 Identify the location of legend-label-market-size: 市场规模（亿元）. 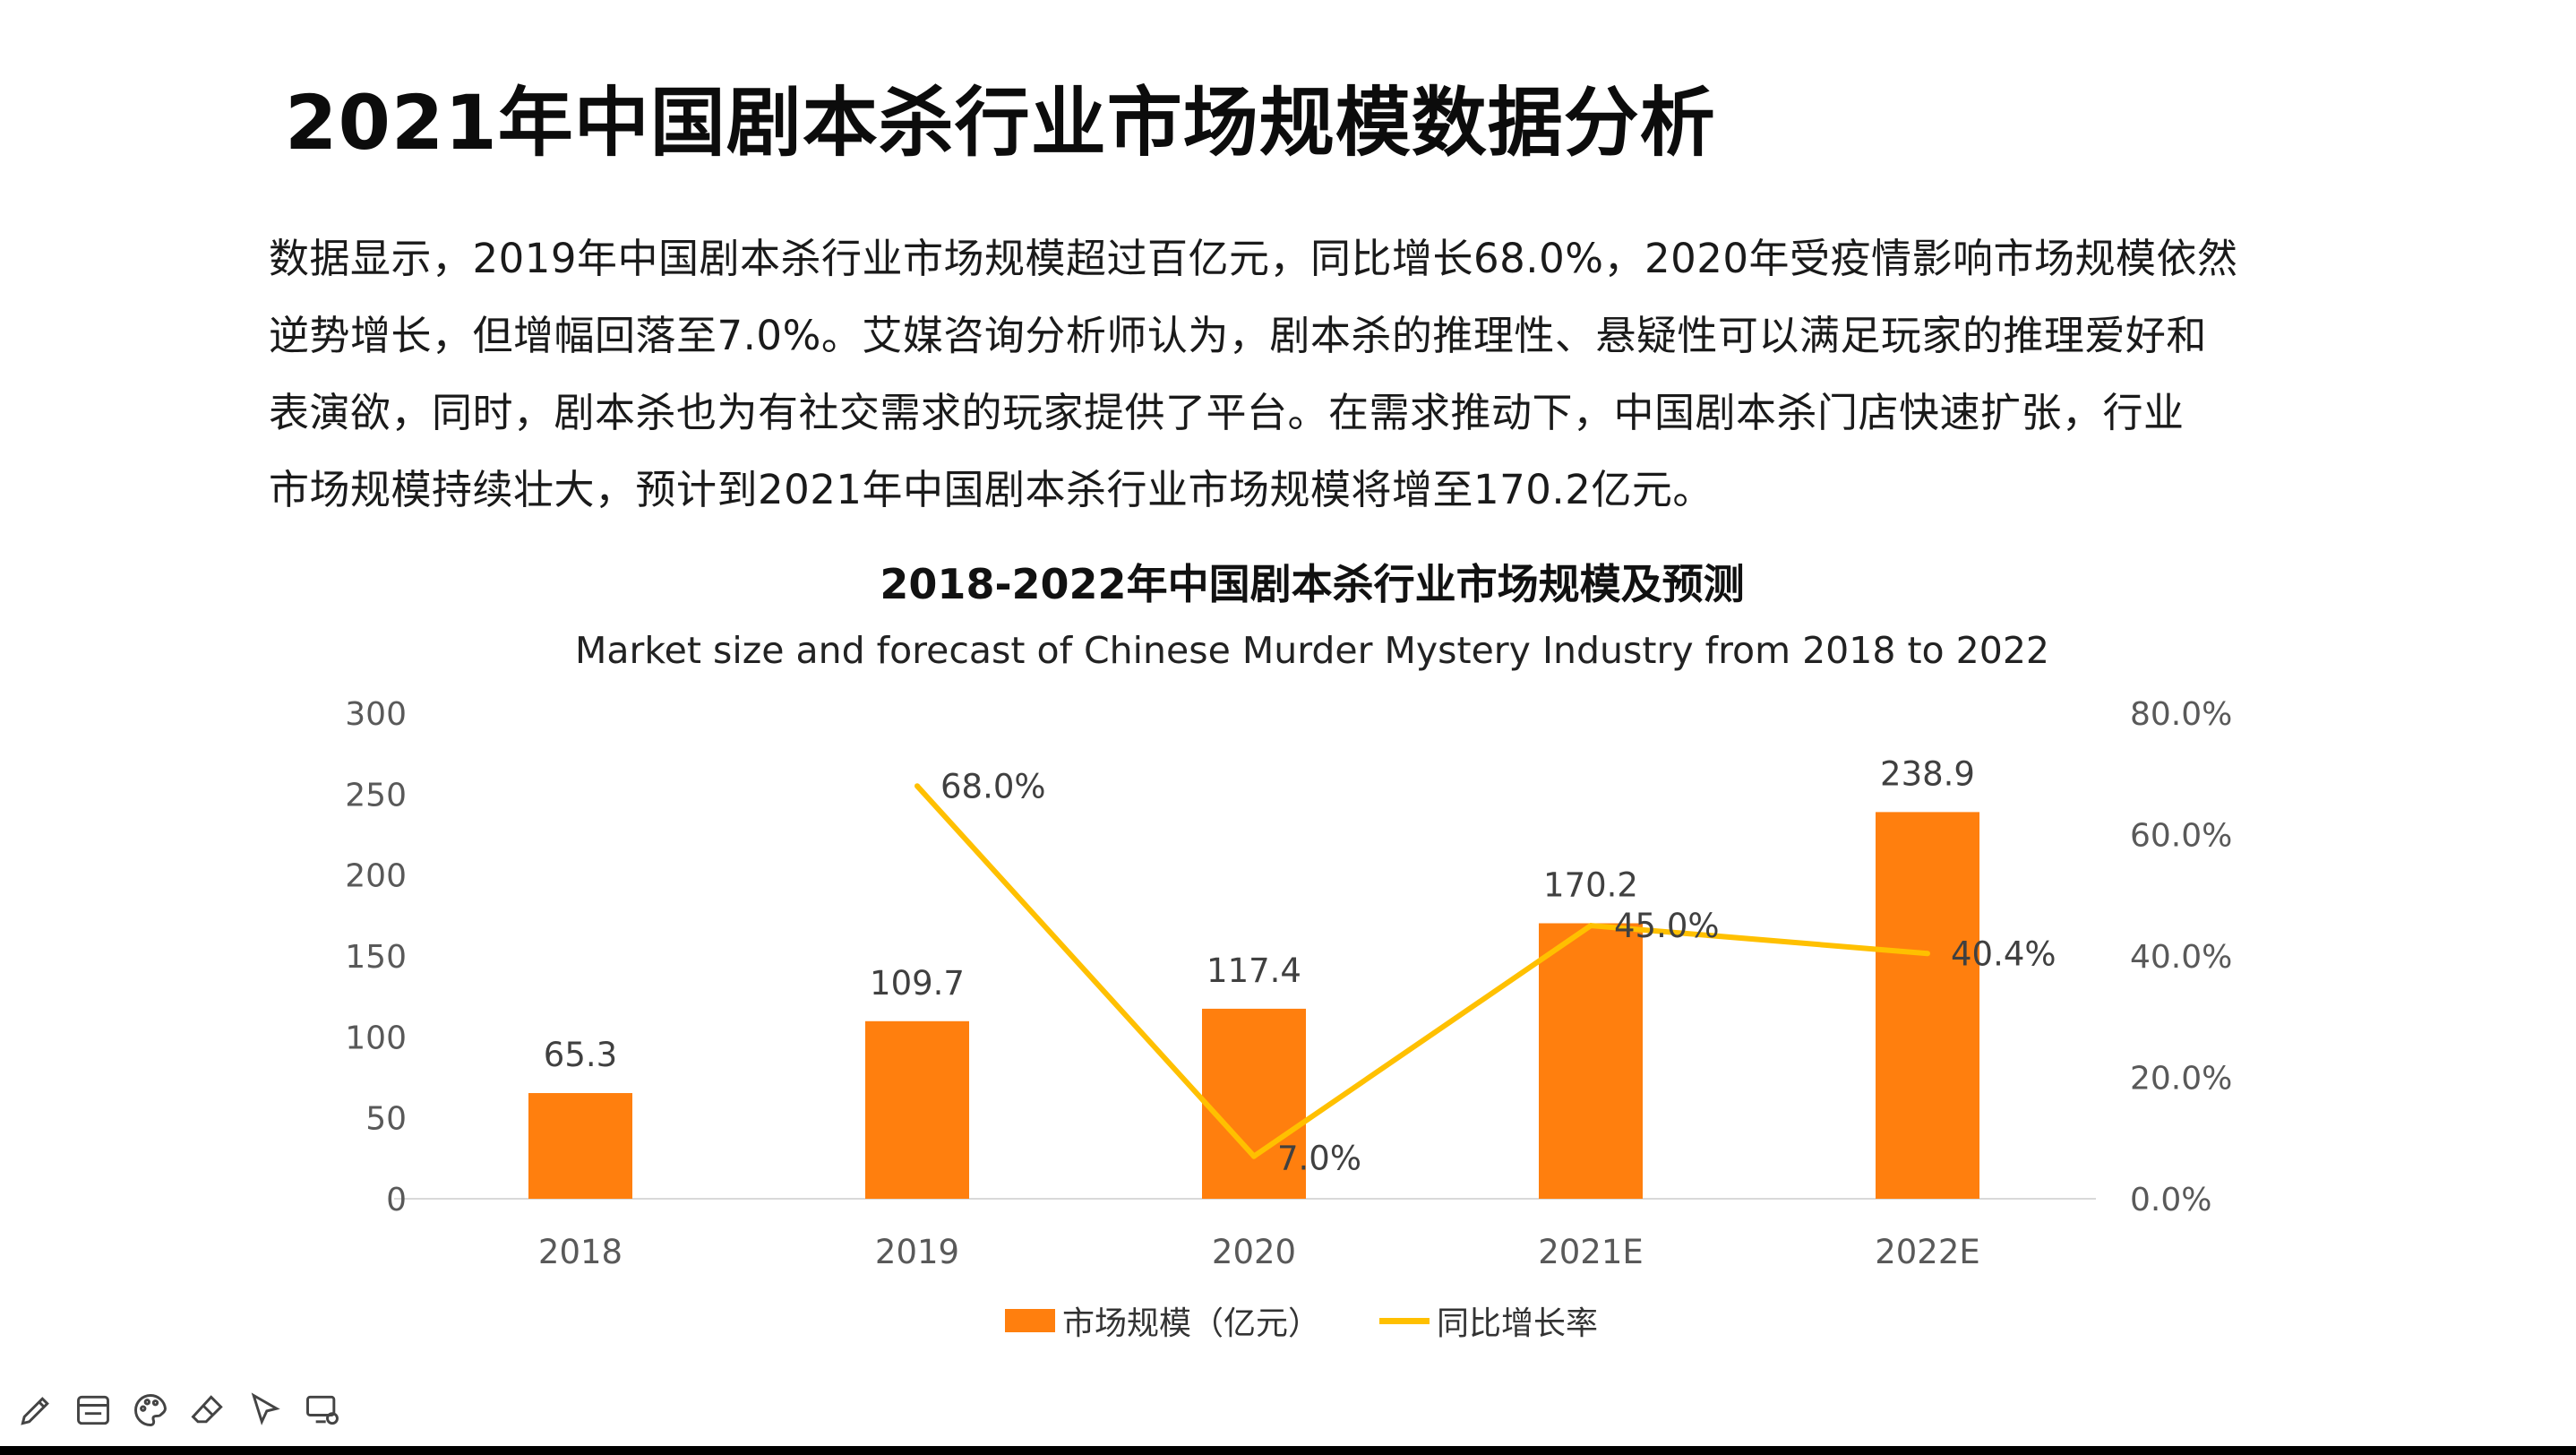
(1191, 1323).